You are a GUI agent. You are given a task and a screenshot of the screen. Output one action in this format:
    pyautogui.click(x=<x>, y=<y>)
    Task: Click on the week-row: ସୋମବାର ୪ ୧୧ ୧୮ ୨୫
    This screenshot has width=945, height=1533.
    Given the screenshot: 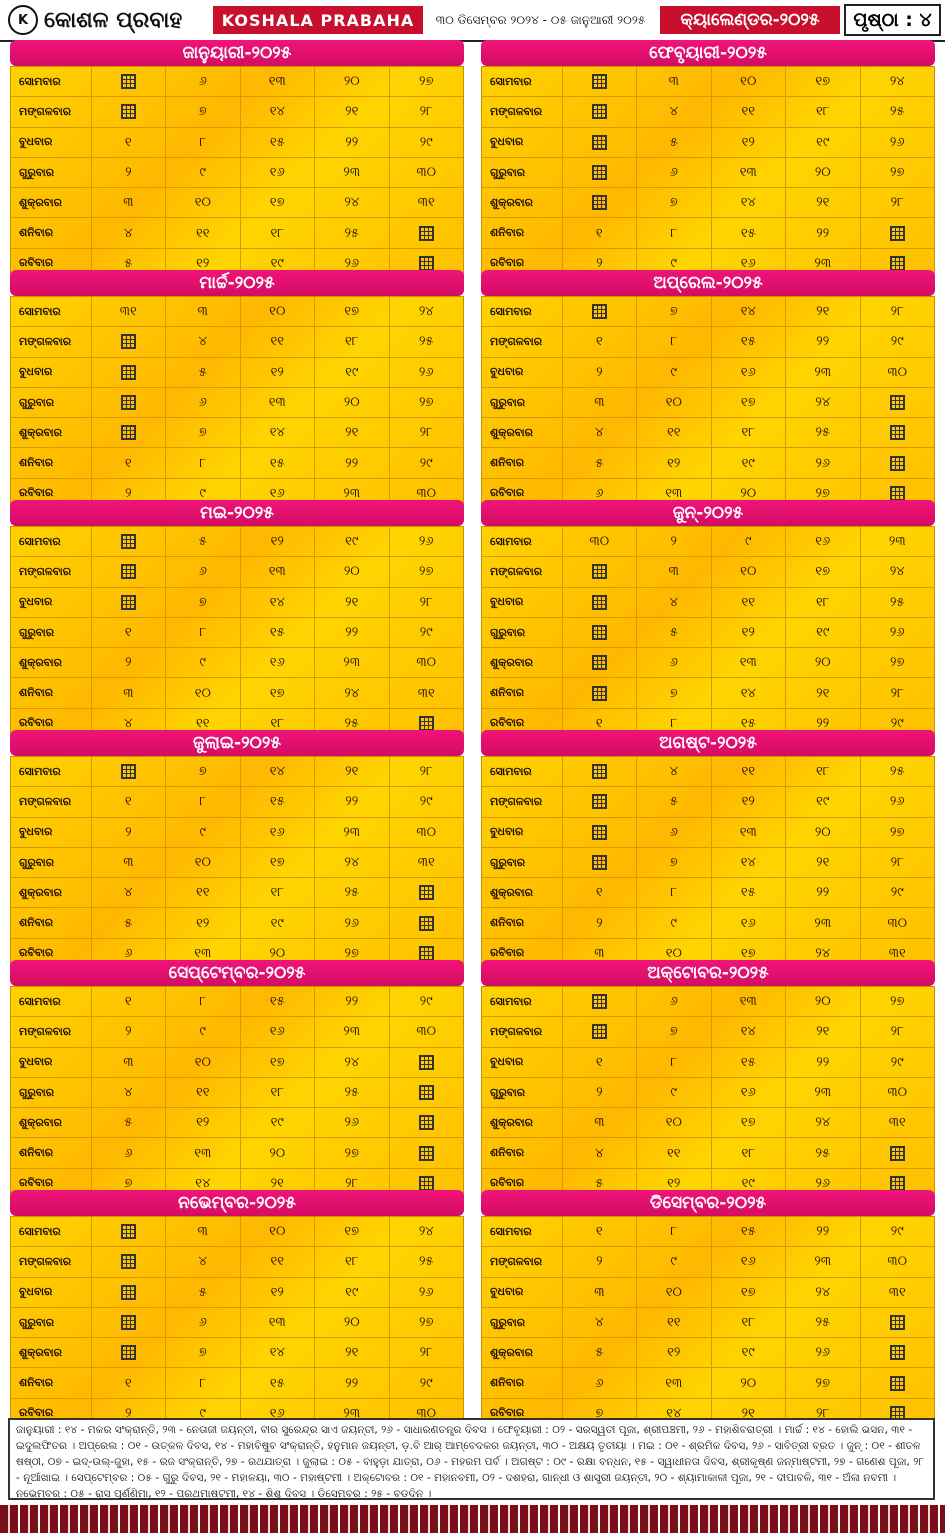 What is the action you would take?
    pyautogui.click(x=708, y=772)
    